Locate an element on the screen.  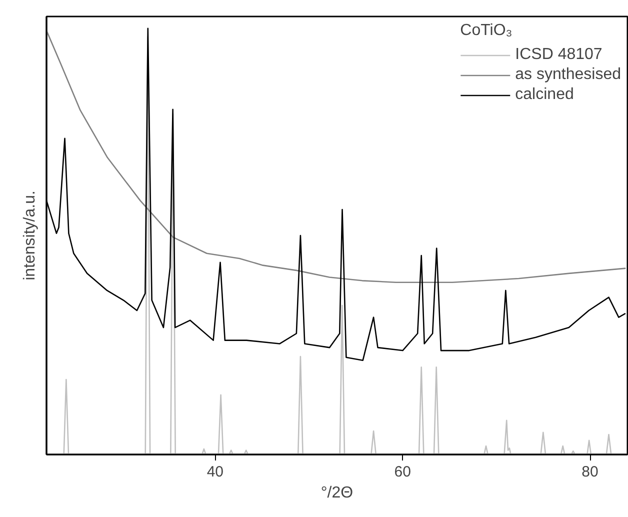
legend-label: calcined is located at coordinates (544, 95).